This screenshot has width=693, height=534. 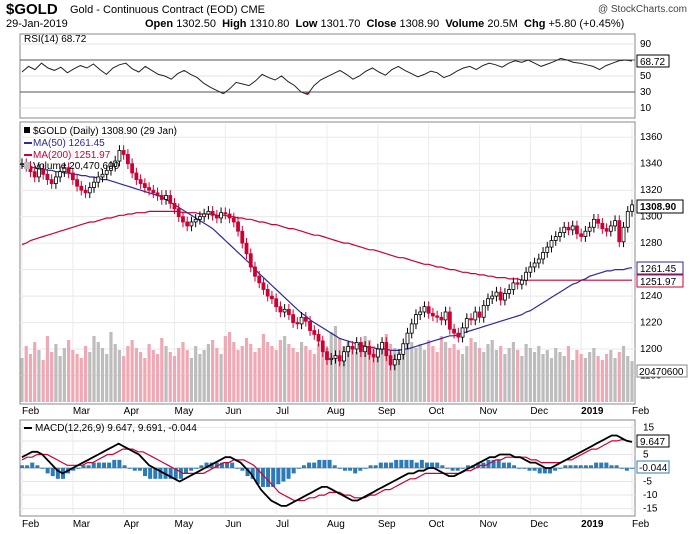 What do you see at coordinates (72, 155) in the screenshot?
I see `ma200-legend: MA(200) 1251.97` at bounding box center [72, 155].